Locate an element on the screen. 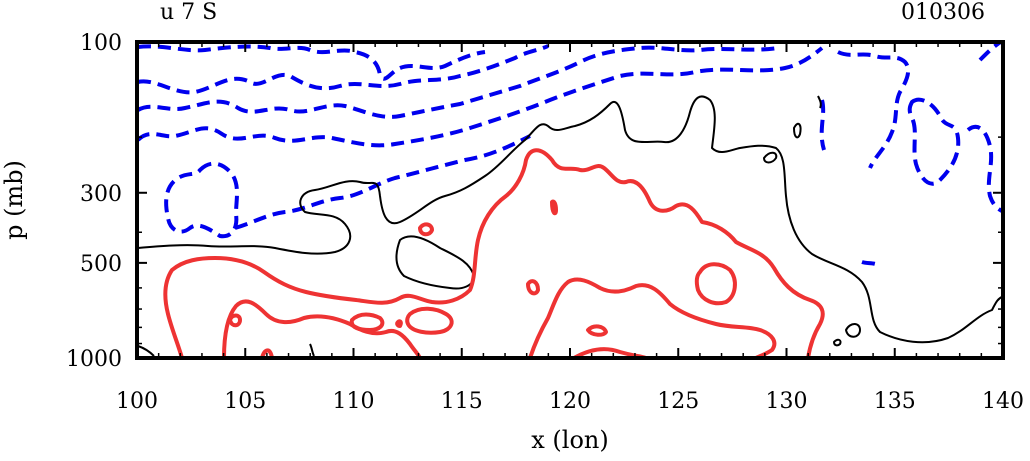 This screenshot has height=461, width=1030. y-tick-label: 300 is located at coordinates (101, 194).